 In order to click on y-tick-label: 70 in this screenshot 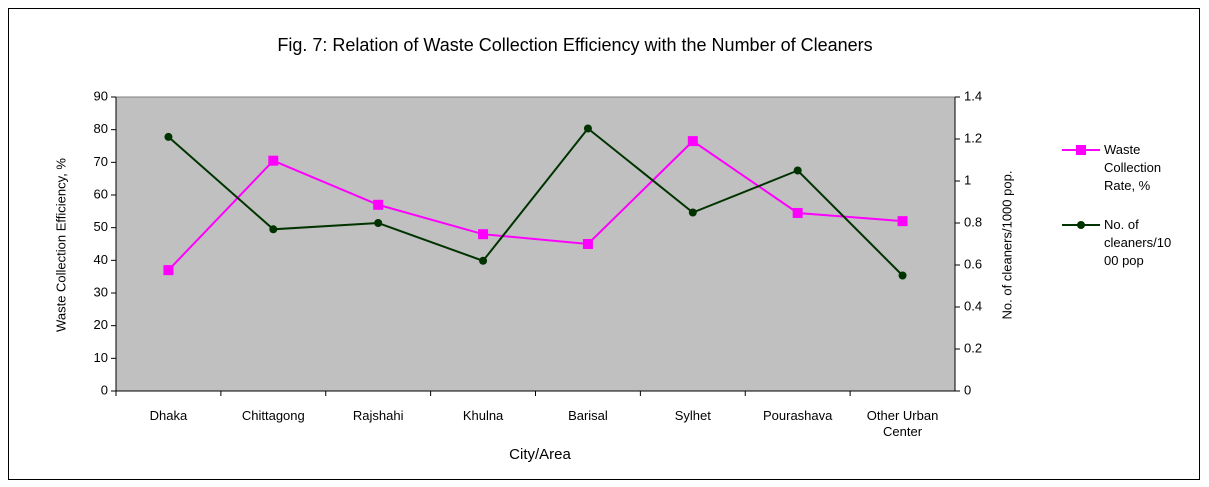, I will do `click(101, 161)`.